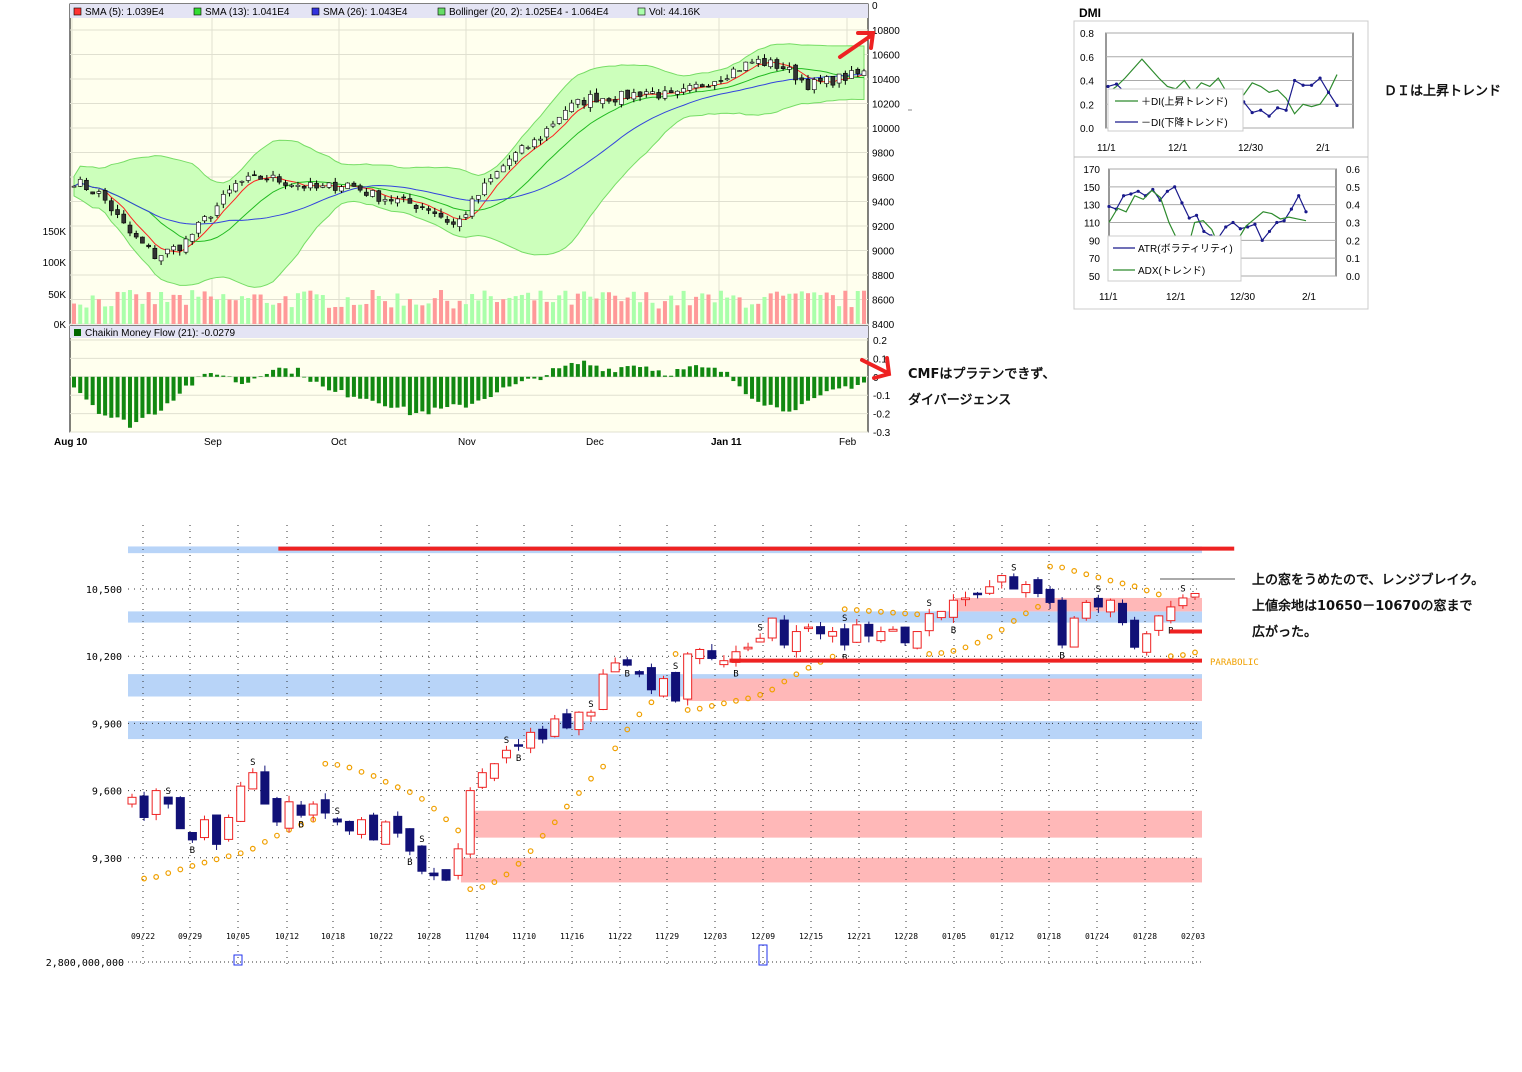 This screenshot has width=1522, height=1072. Describe the element at coordinates (247, 12) in the screenshot. I see `legend-item: SMA (13): 1.041E4` at that location.